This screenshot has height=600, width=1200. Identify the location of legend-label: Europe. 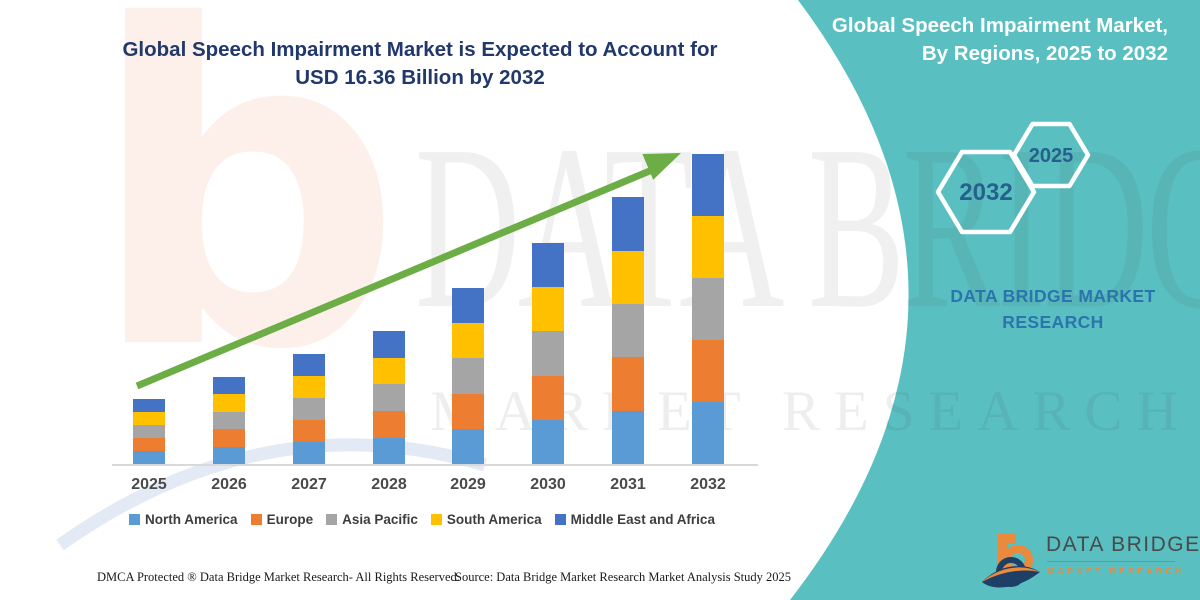
(290, 519).